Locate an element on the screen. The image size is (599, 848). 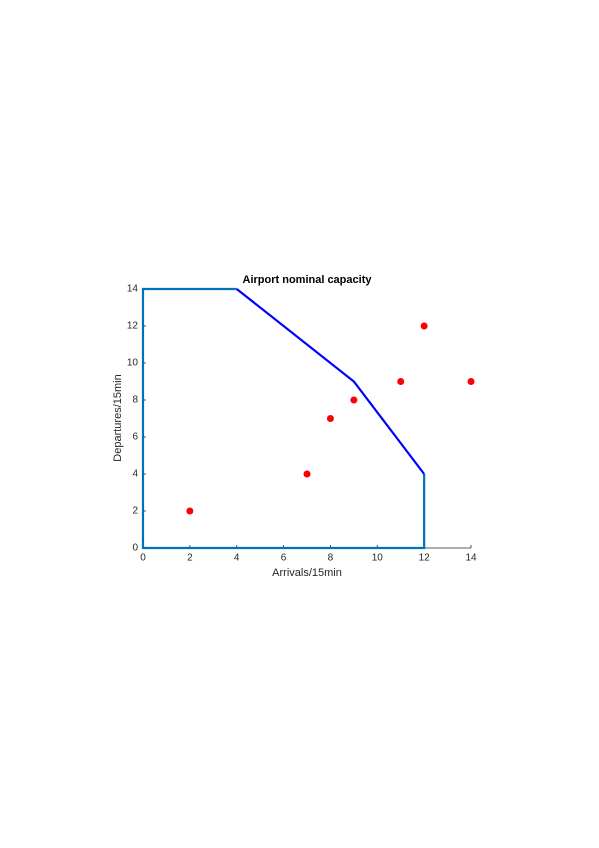
x-axis-label: Arrivals/15min is located at coordinates (307, 573).